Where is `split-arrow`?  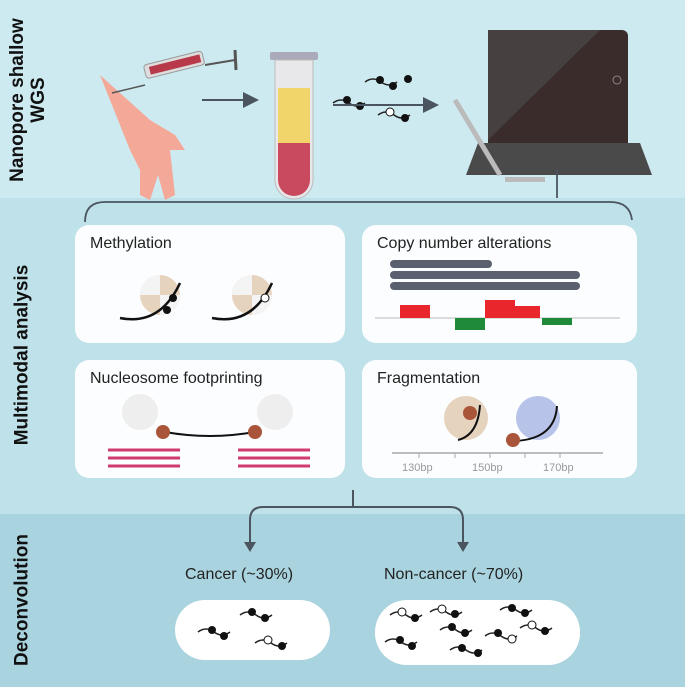 split-arrow is located at coordinates (356, 517).